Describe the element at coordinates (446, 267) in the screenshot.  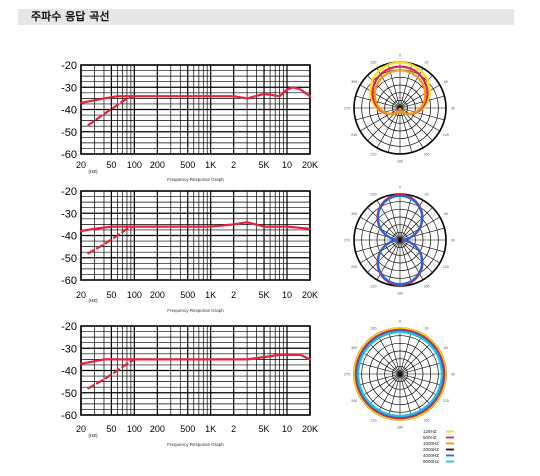
I see `polar-angle-label: 120` at that location.